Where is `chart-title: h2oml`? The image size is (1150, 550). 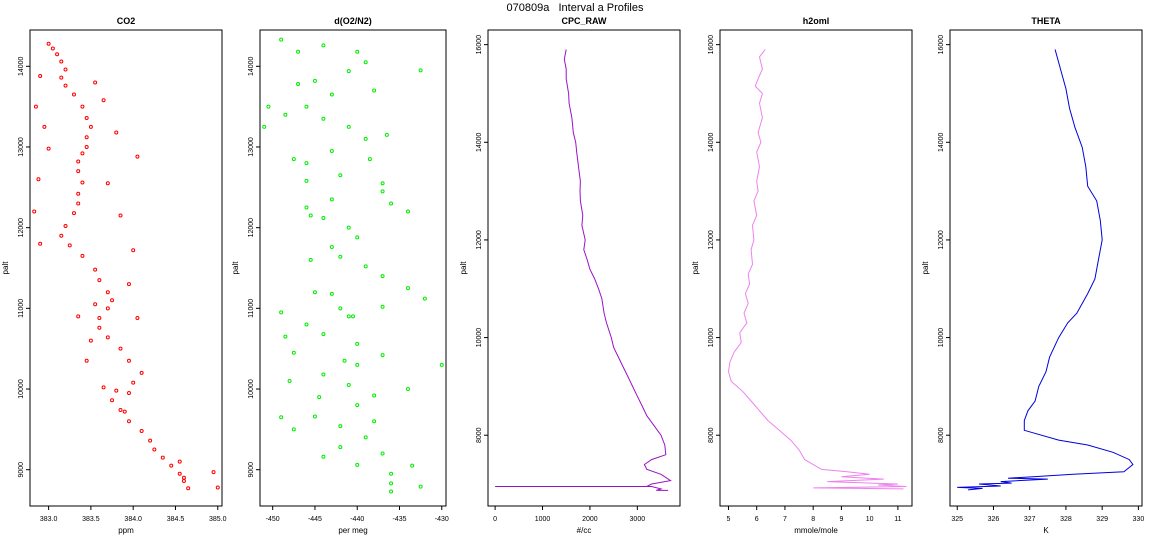
chart-title: h2oml is located at coordinates (816, 21).